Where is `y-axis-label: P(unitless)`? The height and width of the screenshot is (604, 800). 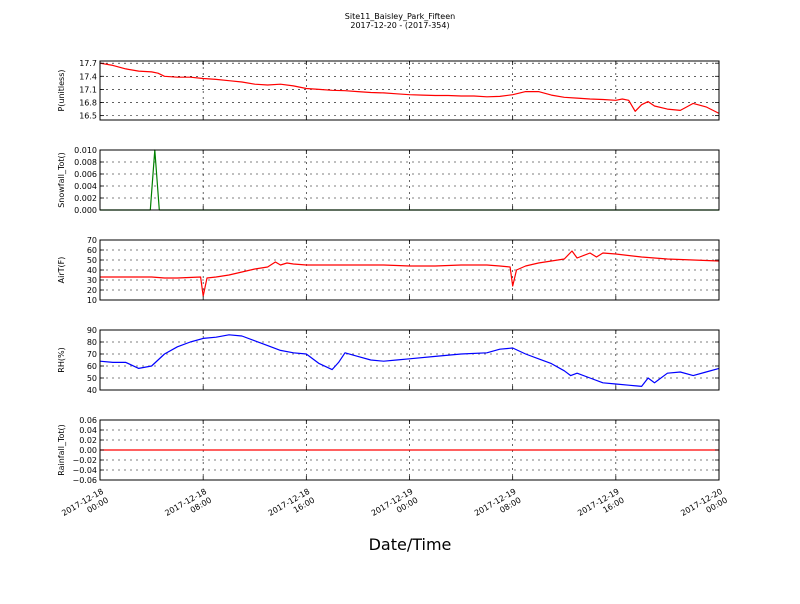
y-axis-label: P(unitless) is located at coordinates (61, 90).